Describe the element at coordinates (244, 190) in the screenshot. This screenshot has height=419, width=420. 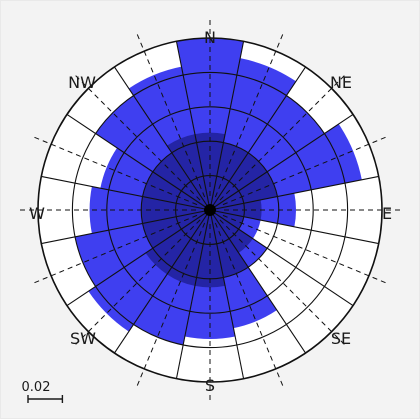
I see `sector-ene-inner` at that location.